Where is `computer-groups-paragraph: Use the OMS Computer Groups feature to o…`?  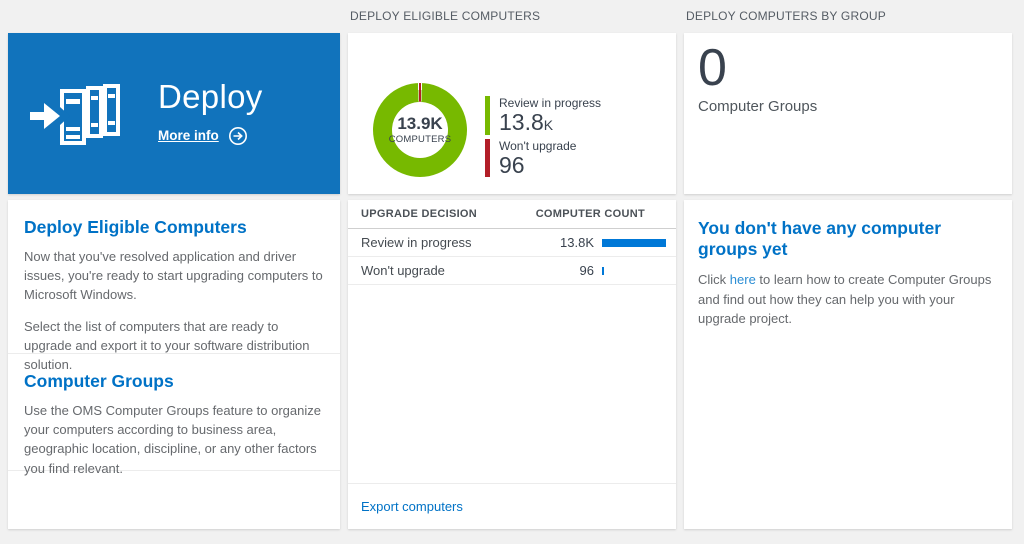
computer-groups-paragraph: Use the OMS Computer Groups feature to o… is located at coordinates (172, 439).